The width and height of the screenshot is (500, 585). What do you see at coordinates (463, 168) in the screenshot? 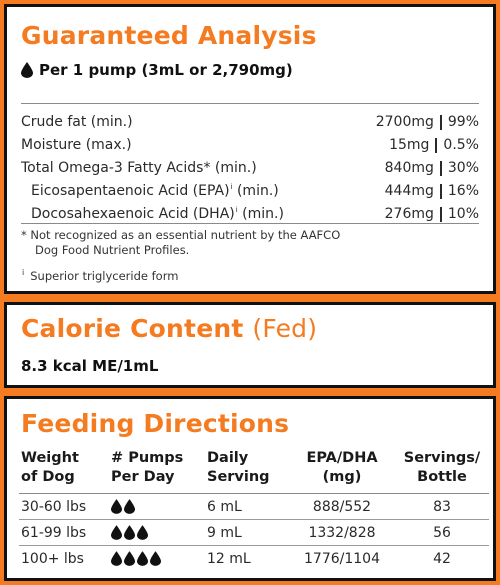
I see `analysis-percent: 30%` at bounding box center [463, 168].